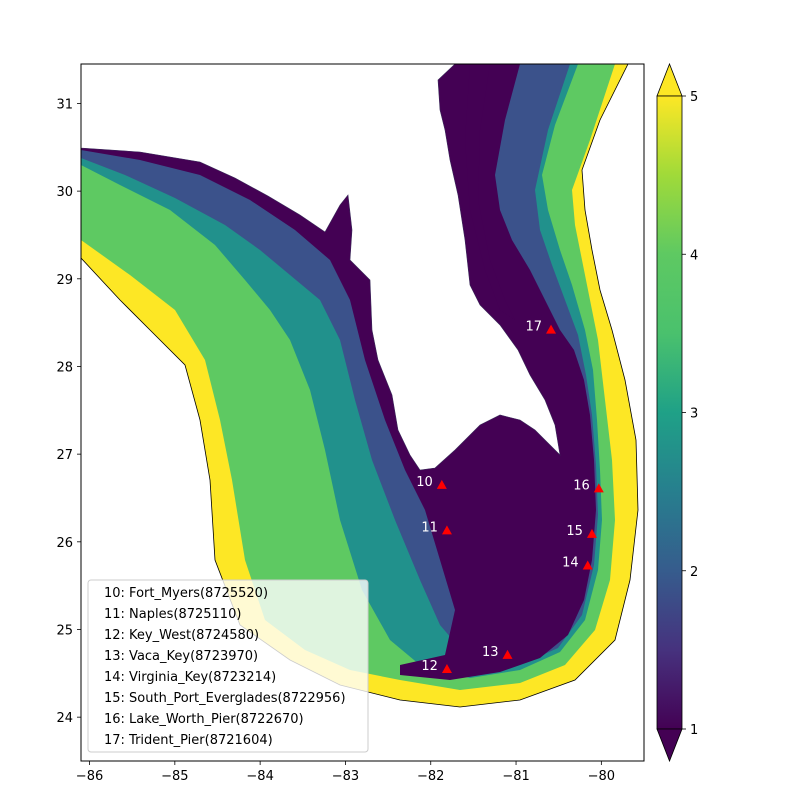 This screenshot has width=800, height=800. I want to click on x-tick-label: −80, so click(601, 776).